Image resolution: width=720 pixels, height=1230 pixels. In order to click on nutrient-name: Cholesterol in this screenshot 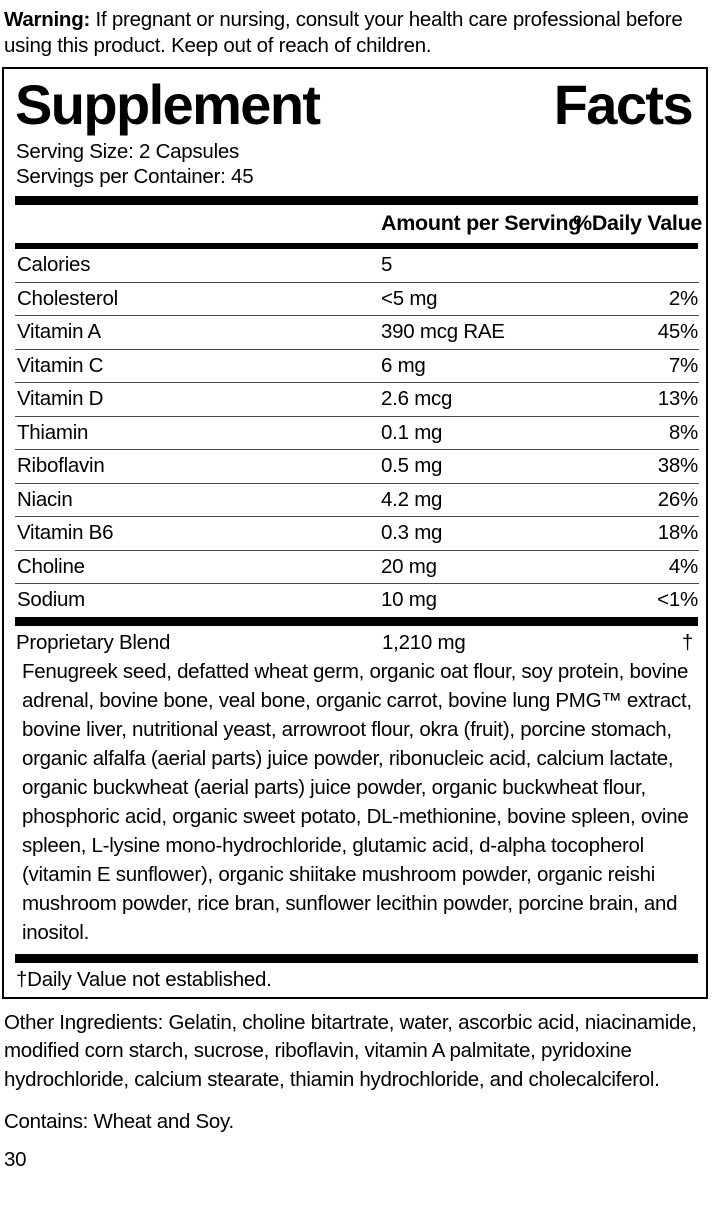, I will do `click(194, 298)`.